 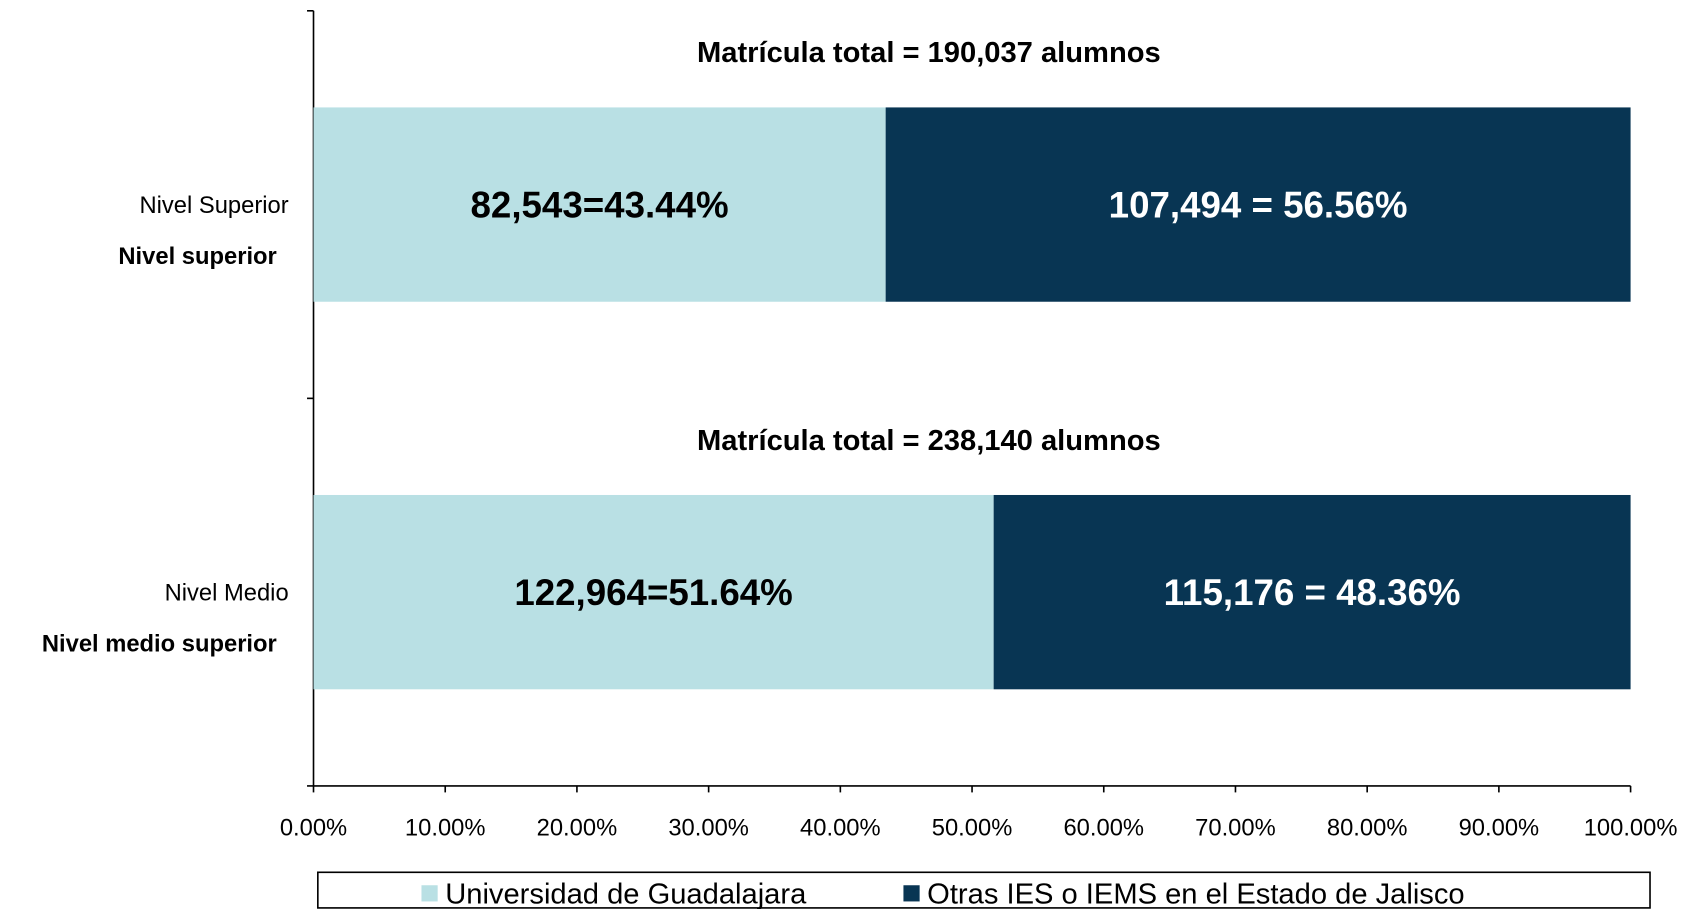 I want to click on x-tick-label: 70.00%, so click(x=1235, y=827).